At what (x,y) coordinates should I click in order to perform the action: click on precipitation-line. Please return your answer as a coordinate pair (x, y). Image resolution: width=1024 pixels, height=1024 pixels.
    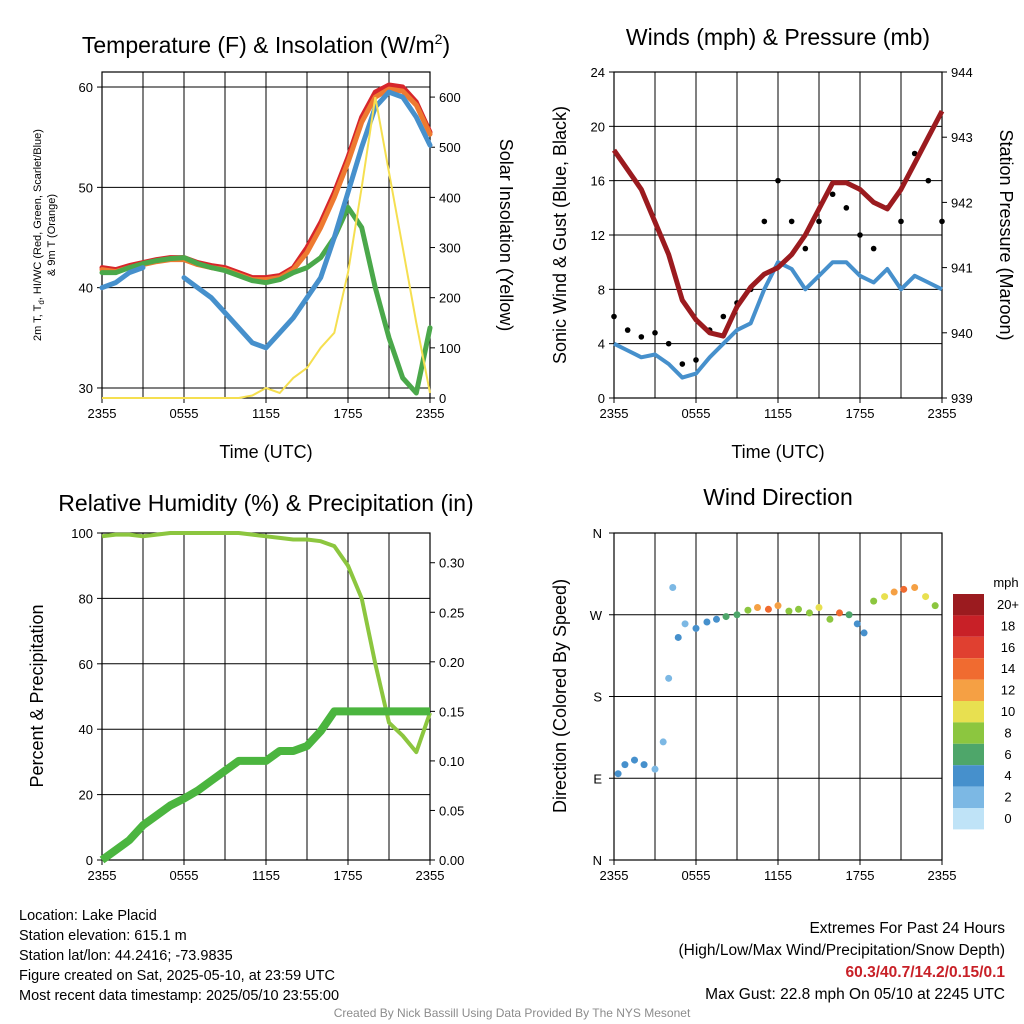
    Looking at the image, I should click on (264, 785).